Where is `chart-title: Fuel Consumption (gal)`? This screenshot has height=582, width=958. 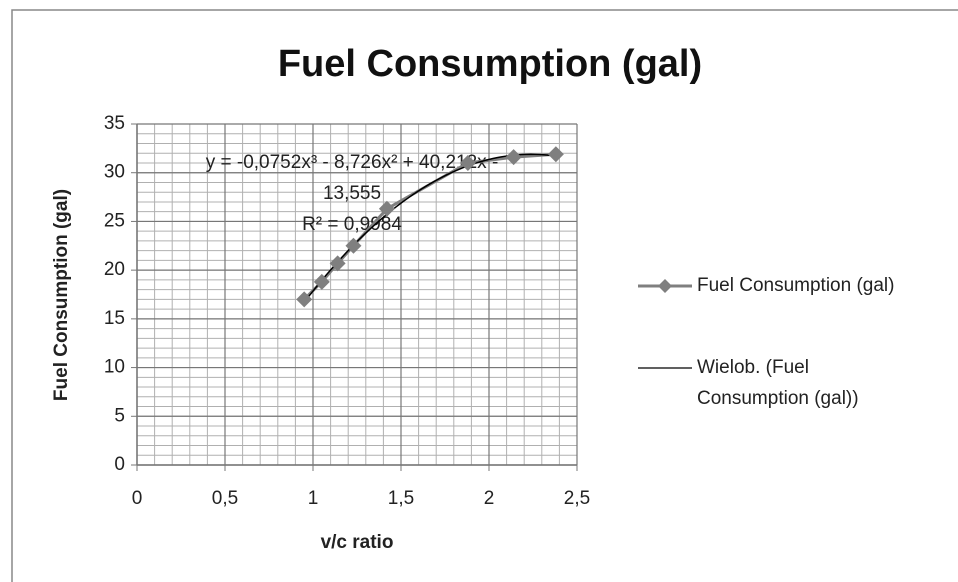
chart-title: Fuel Consumption (gal) is located at coordinates (490, 64).